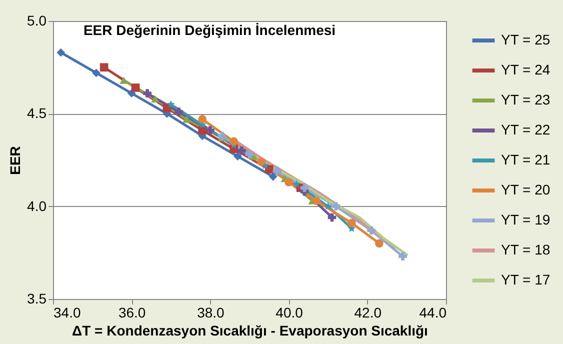  I want to click on y-tick-label: 3.5, so click(37, 298).